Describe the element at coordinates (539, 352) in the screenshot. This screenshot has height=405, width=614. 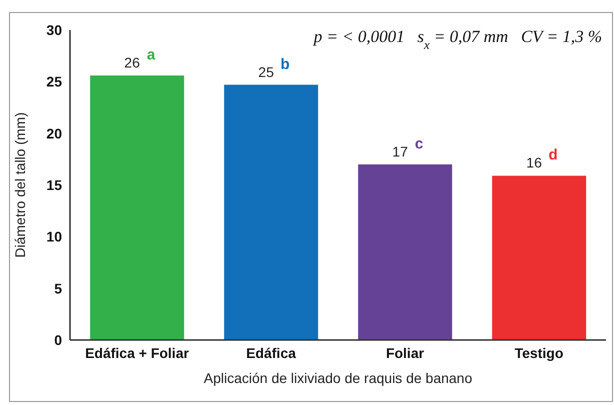
I see `x-tick-label: Testigo` at that location.